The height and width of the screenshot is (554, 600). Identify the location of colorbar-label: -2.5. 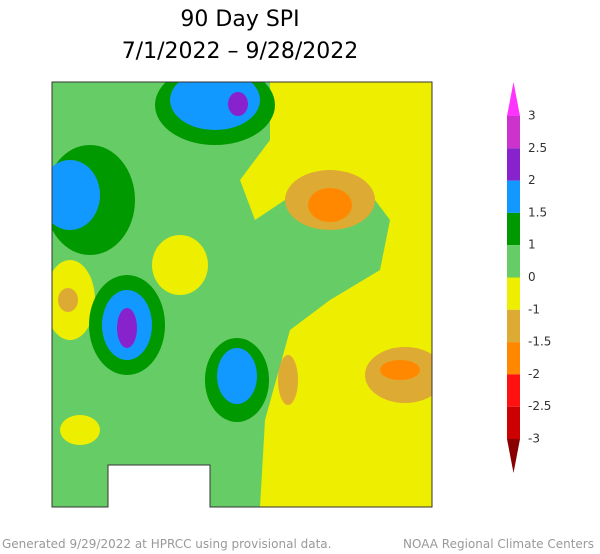
(539, 406).